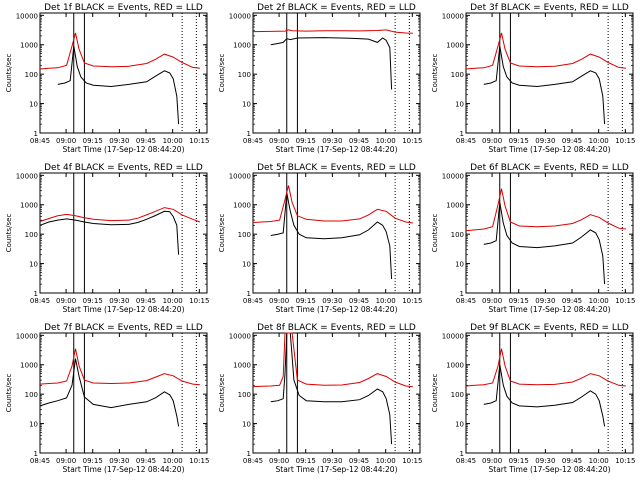  I want to click on panel-title: Det 5f BLACK = Events, RED = LLD, so click(336, 168).